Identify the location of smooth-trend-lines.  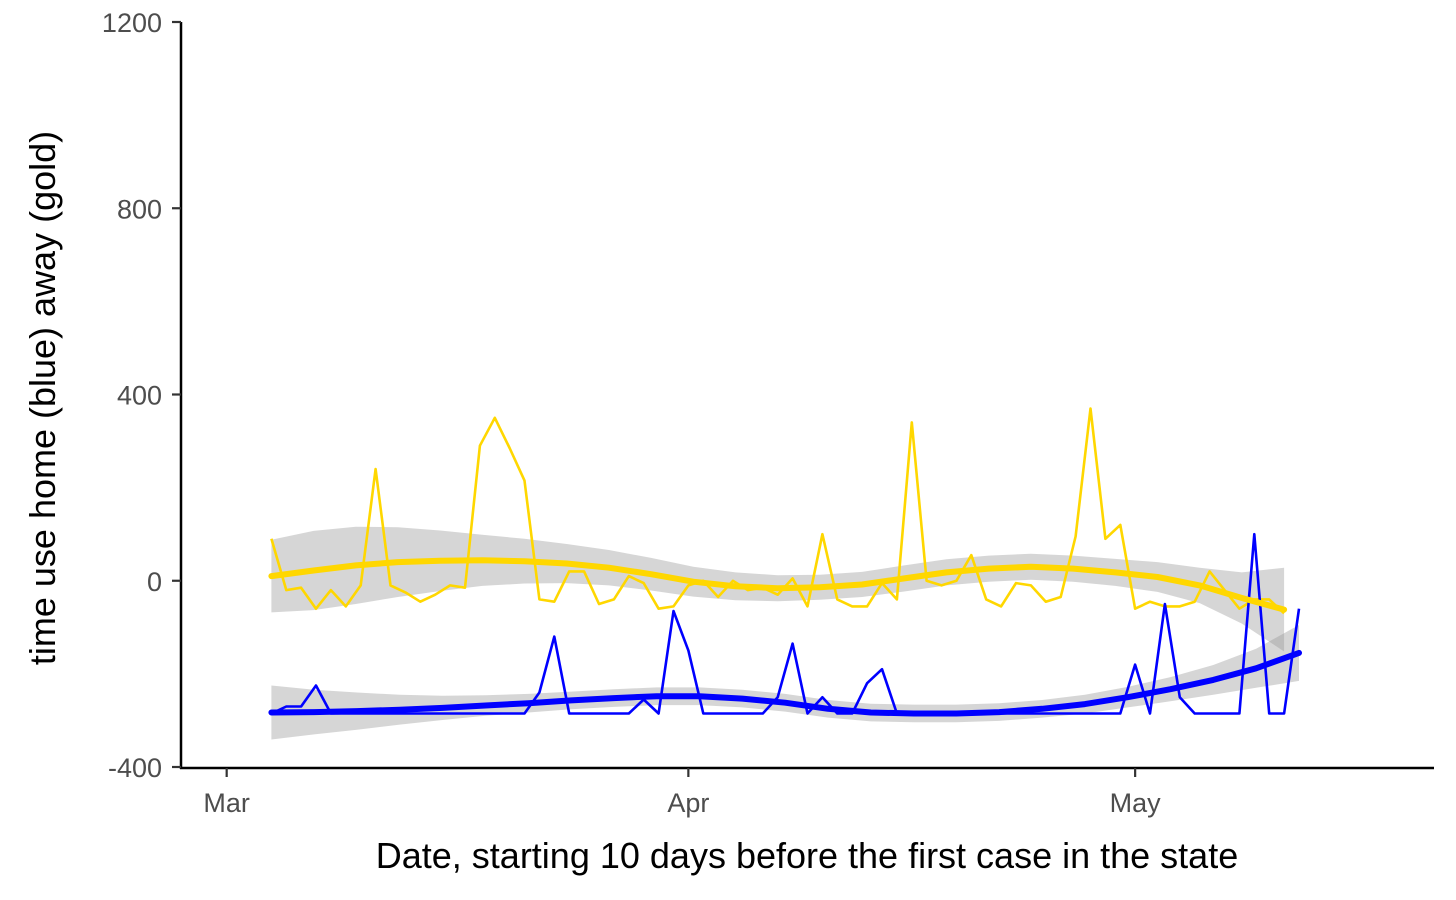
(785, 637).